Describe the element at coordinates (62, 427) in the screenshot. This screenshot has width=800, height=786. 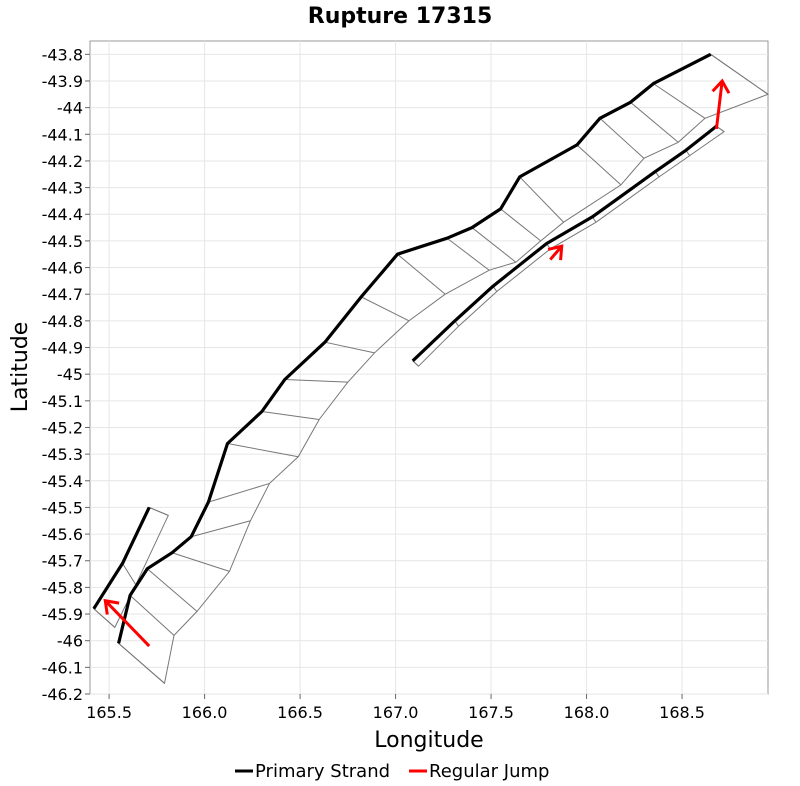
I see `y-tick-label: -45.2` at that location.